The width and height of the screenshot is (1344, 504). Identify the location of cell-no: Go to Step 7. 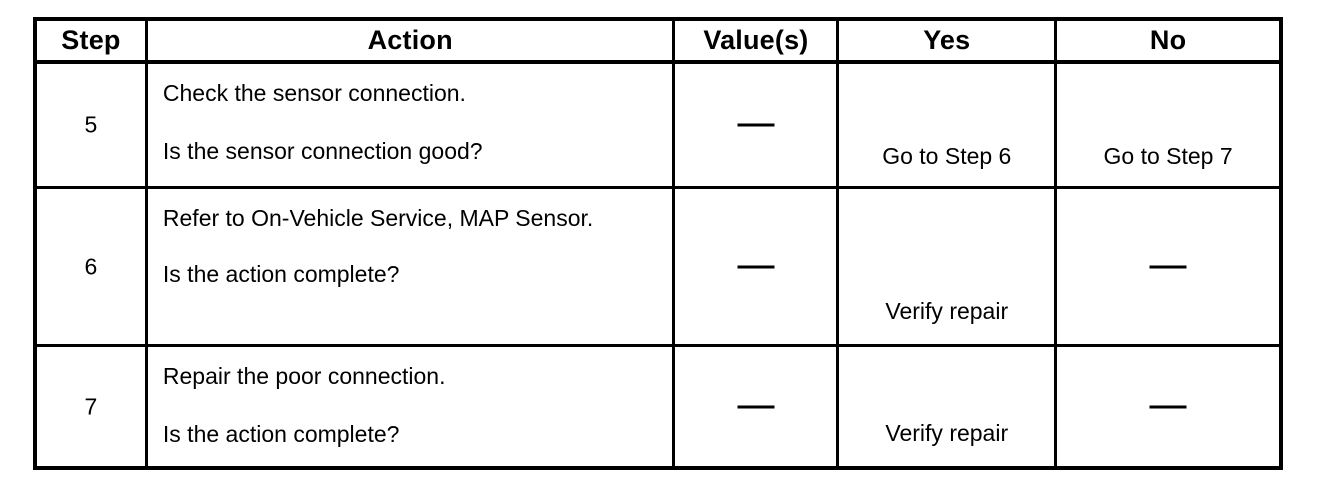
(1168, 125).